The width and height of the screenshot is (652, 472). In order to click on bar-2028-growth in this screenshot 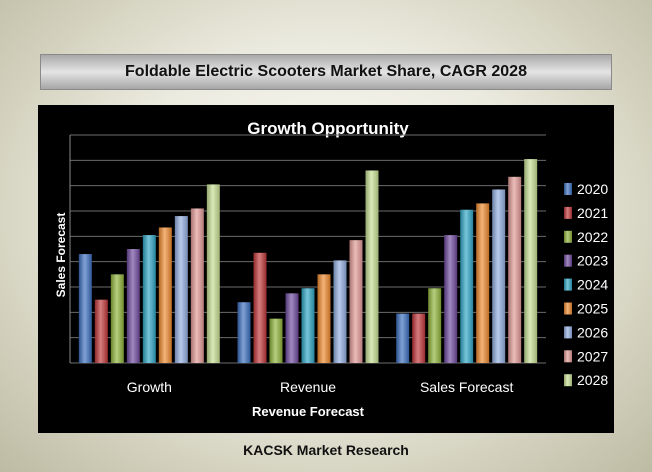, I will do `click(213, 273)`.